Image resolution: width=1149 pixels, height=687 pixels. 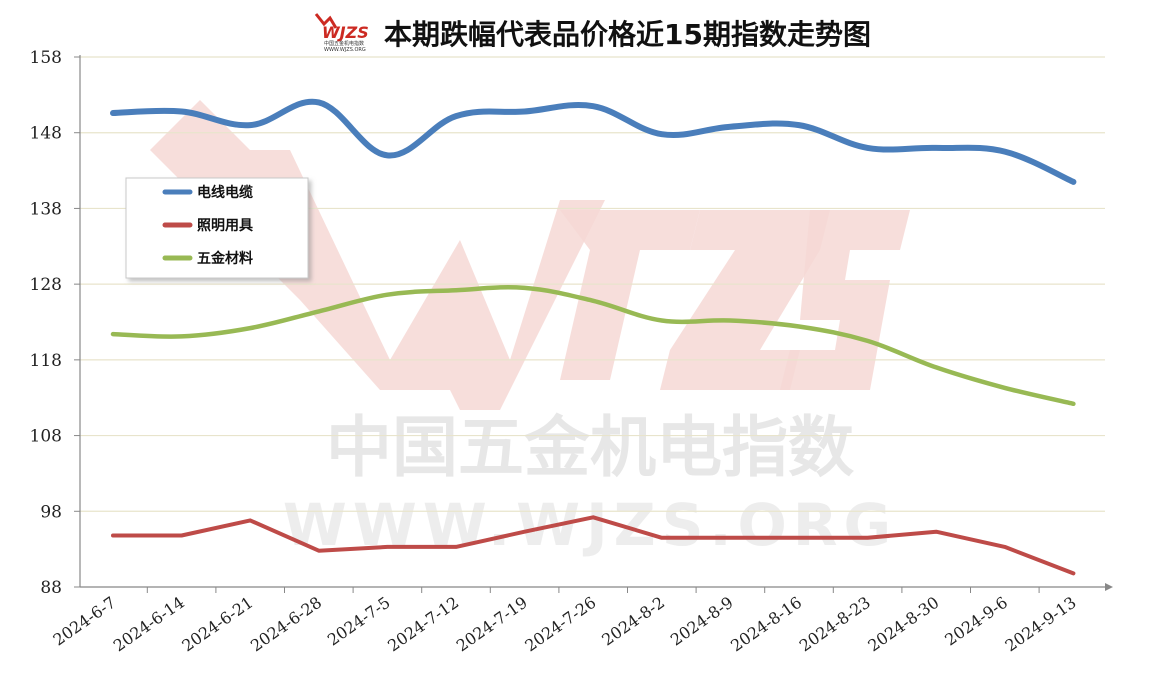 What do you see at coordinates (85, 621) in the screenshot?
I see `x-tick-label: 2024-6-7` at bounding box center [85, 621].